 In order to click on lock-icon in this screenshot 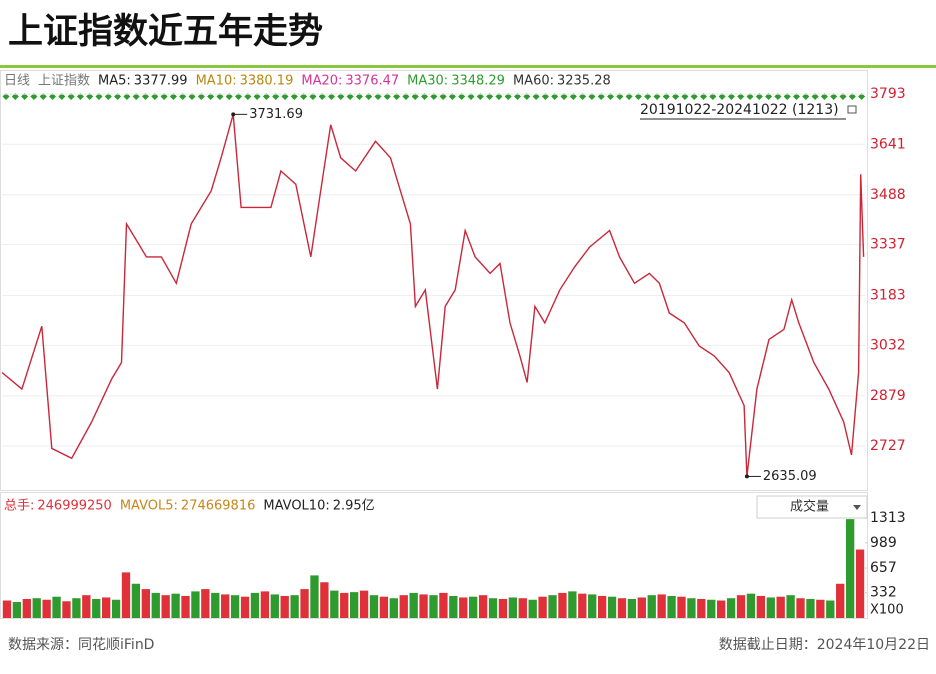, I will do `click(852, 109)`.